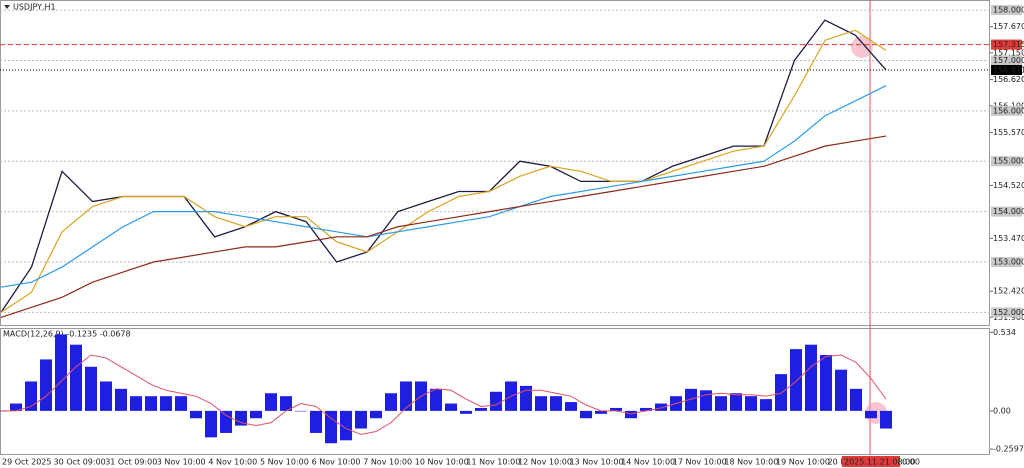 The image size is (1024, 468). I want to click on price-label: 157.315, so click(1008, 44).